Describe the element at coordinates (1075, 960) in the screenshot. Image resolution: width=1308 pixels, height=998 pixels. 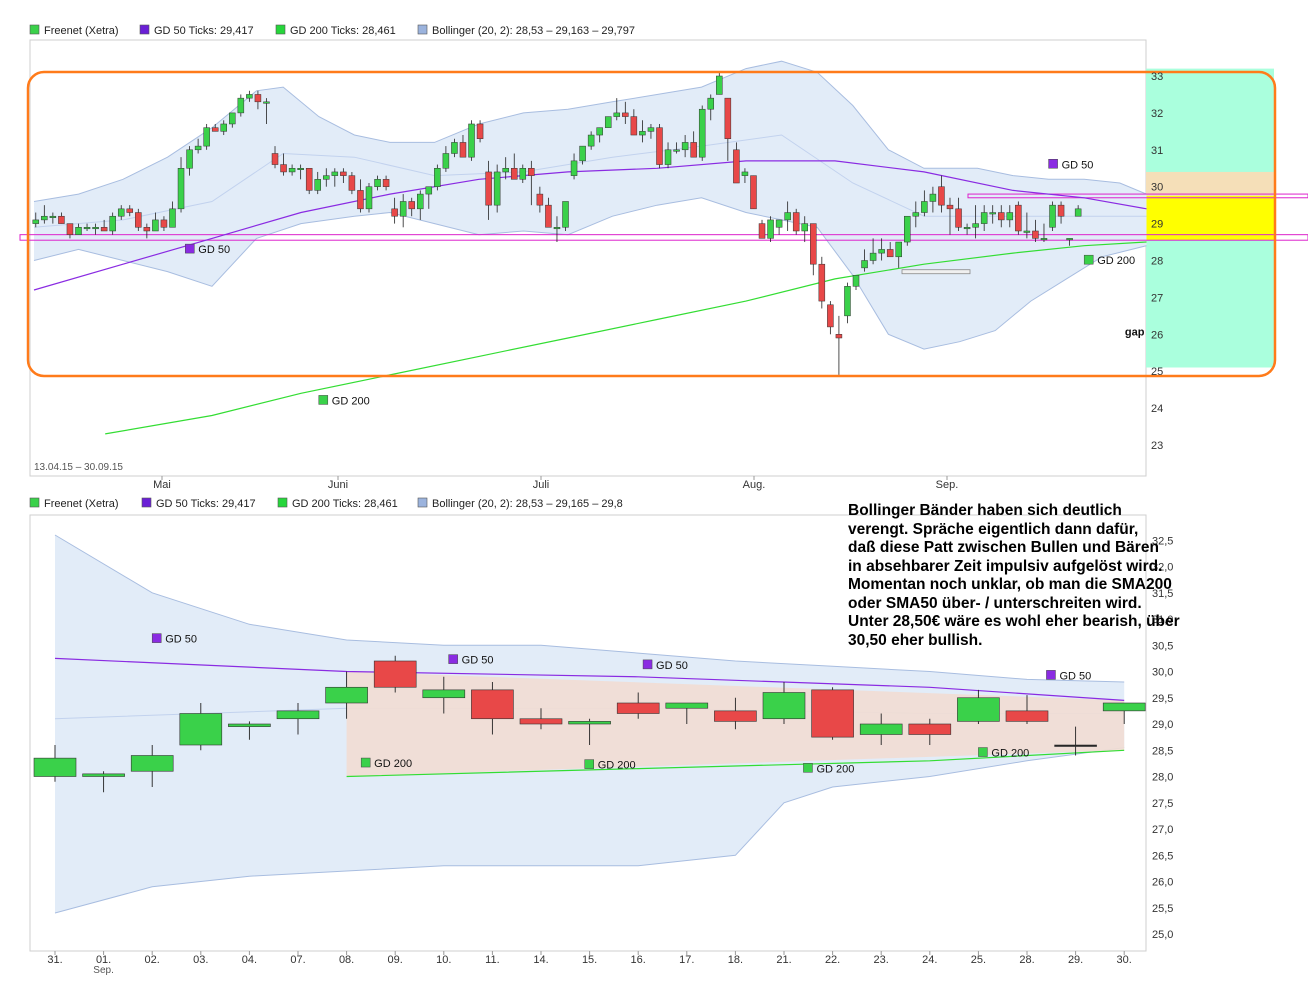
I see `x-tick: 29.` at that location.